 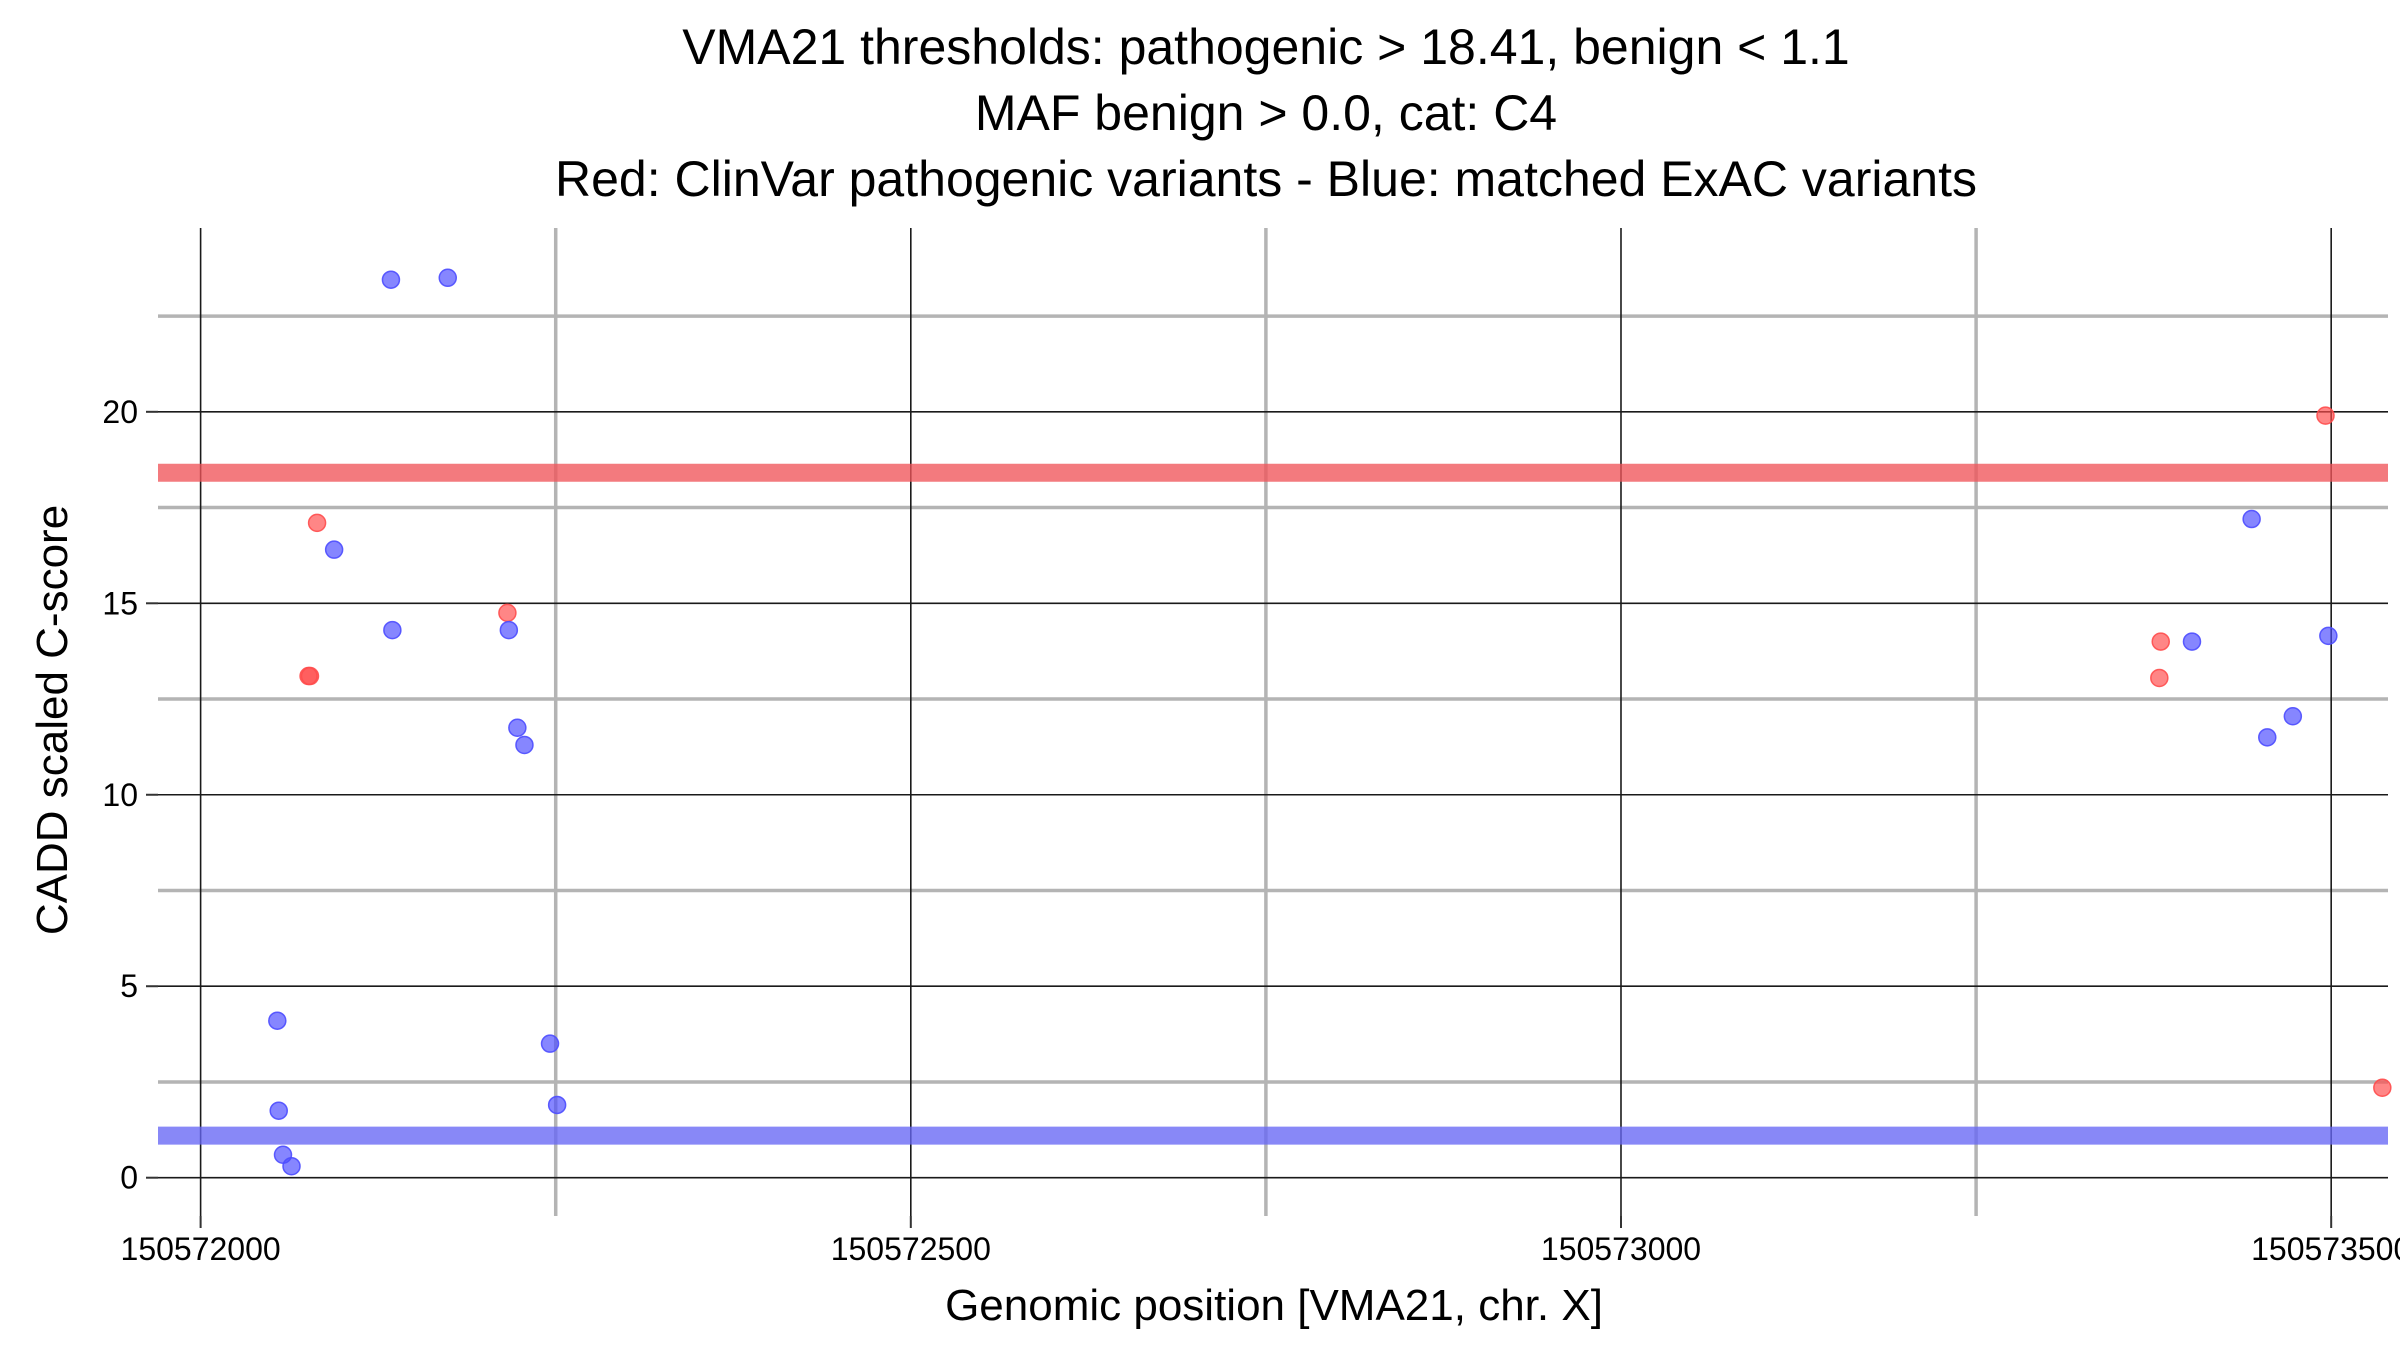 I want to click on x-tick-label: 150572000, so click(x=201, y=1249).